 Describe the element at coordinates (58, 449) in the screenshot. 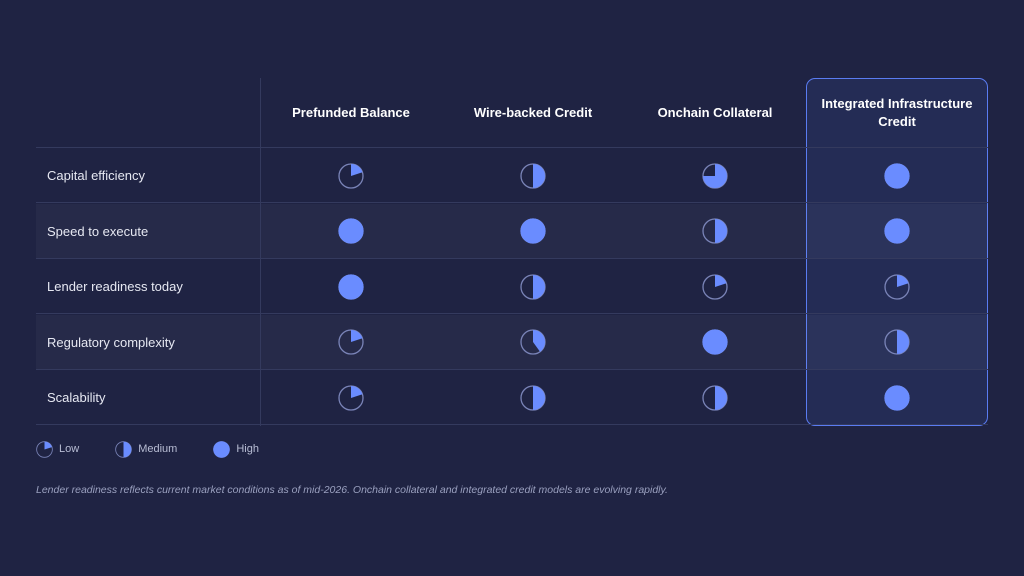

I see `legend-item-low: Low` at that location.